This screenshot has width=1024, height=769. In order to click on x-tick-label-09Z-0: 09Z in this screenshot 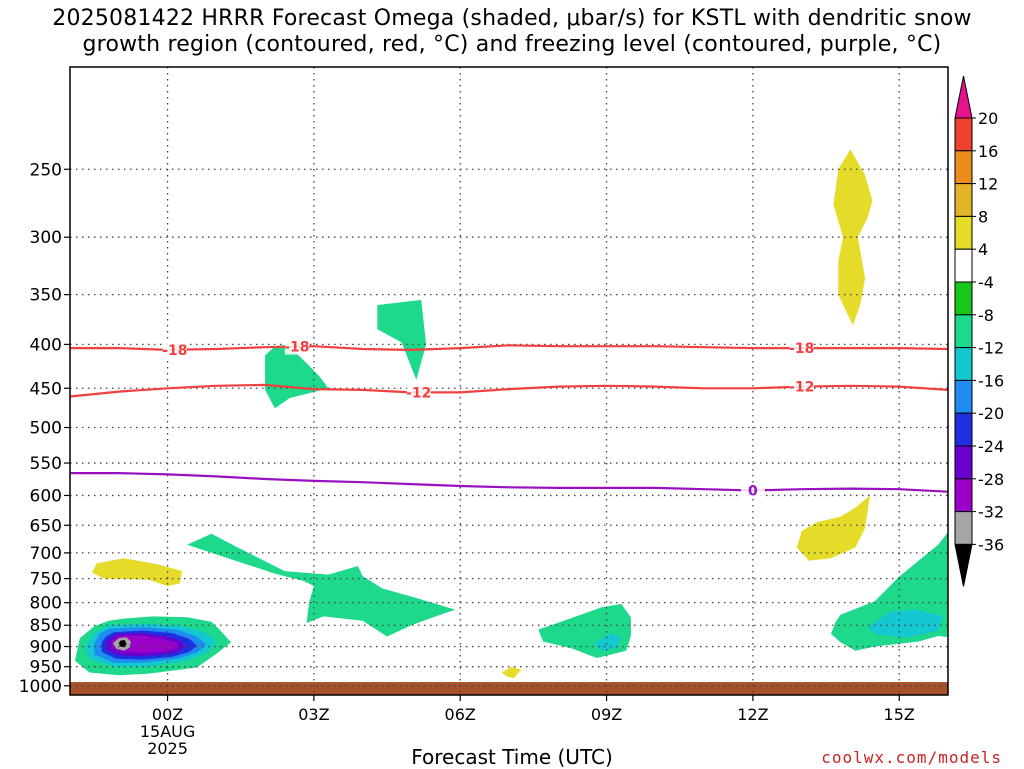, I will do `click(606, 714)`.